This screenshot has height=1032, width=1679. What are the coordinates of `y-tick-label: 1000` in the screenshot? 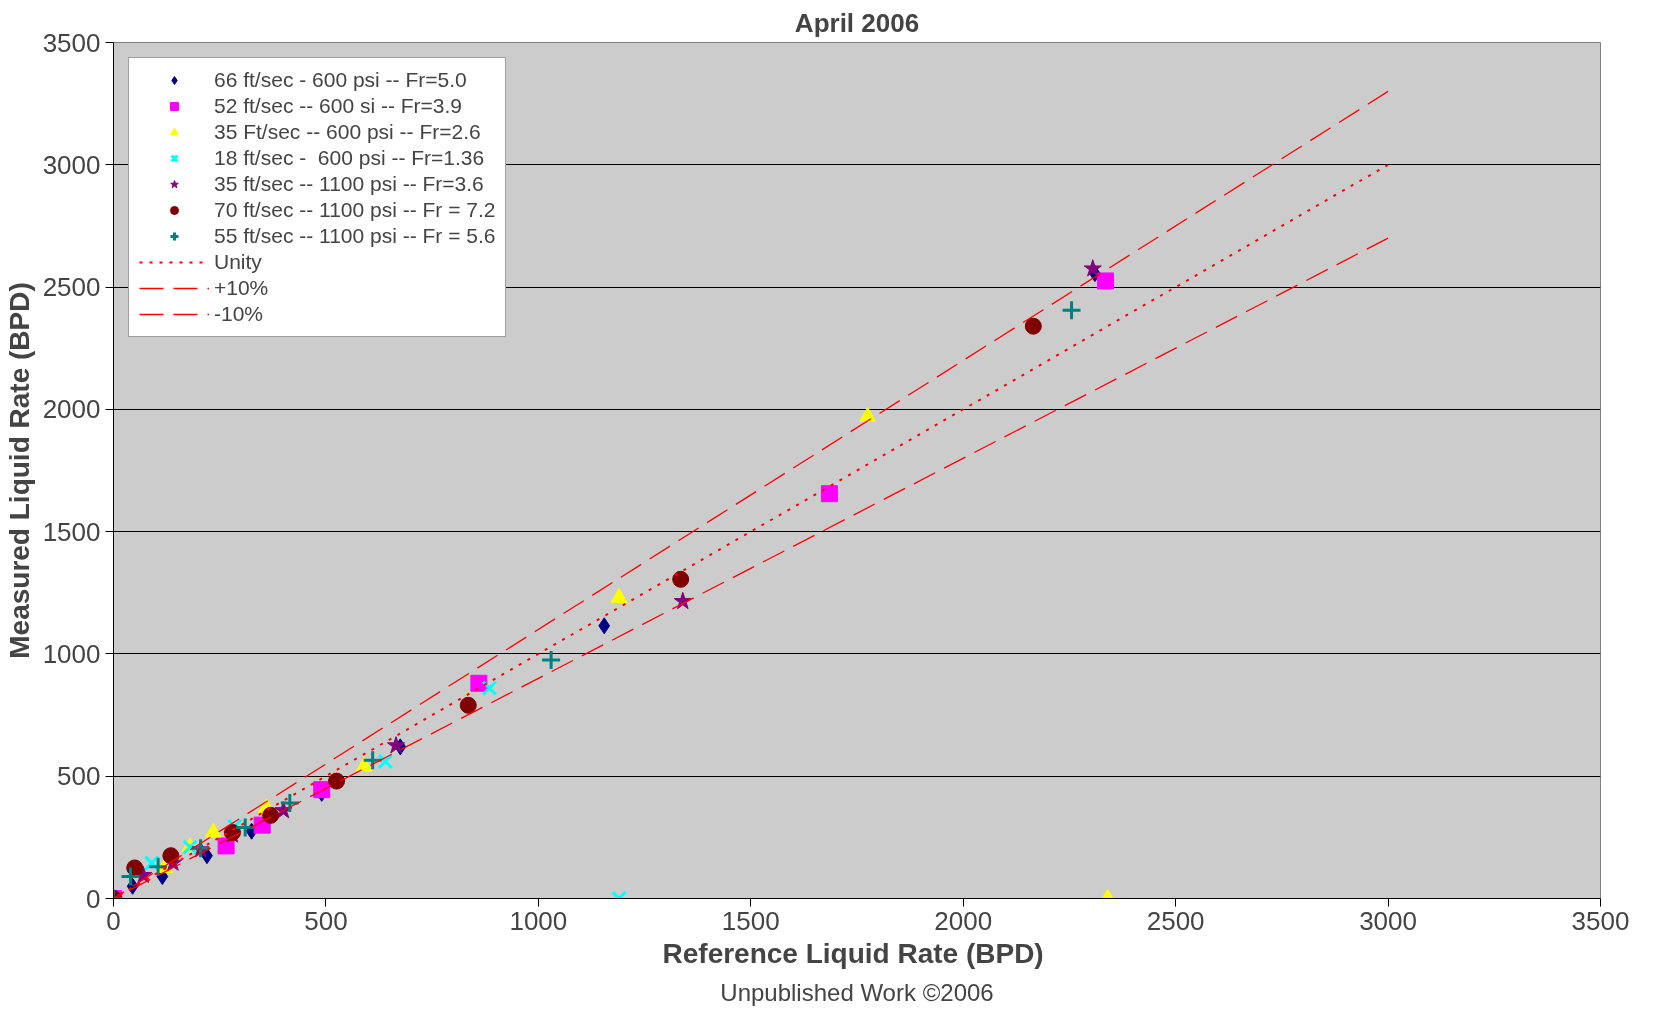 It's located at (71, 653).